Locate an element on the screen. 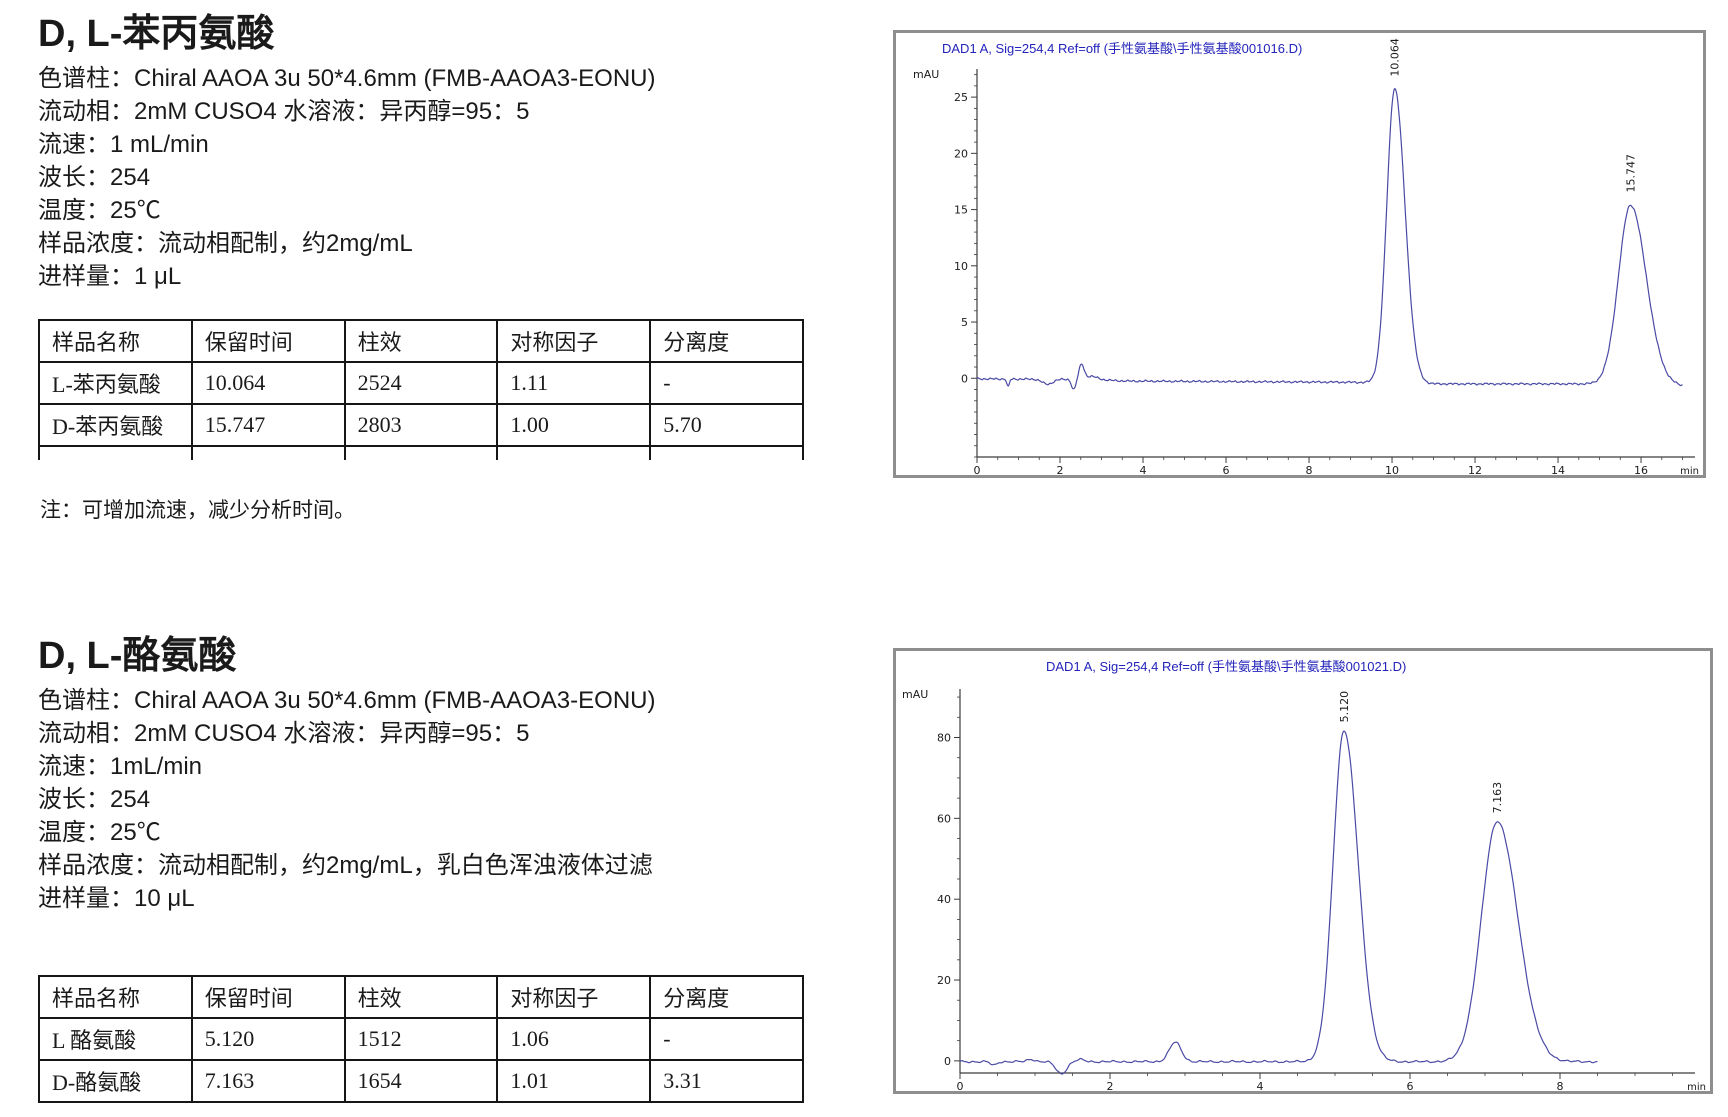 The image size is (1728, 1117). x-tick-label: 16 is located at coordinates (1641, 469).